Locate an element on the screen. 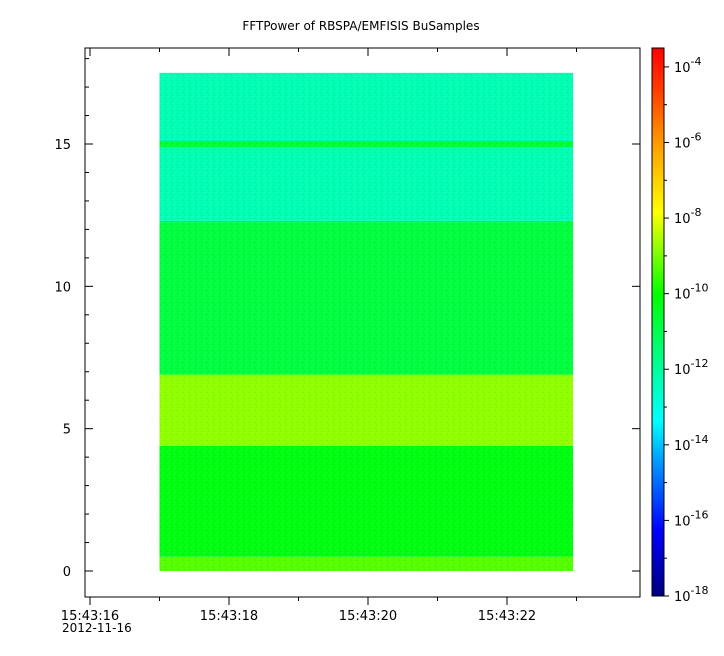 Image resolution: width=724 pixels, height=656 pixels. colorbar-tick-label-6: 10⁻¹⁶ is located at coordinates (691, 518).